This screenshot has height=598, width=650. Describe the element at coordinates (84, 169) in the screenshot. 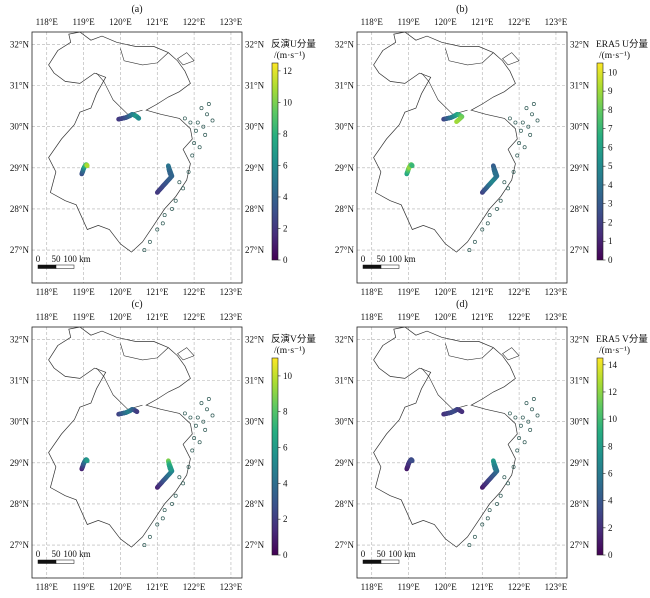

I see `west-track` at that location.